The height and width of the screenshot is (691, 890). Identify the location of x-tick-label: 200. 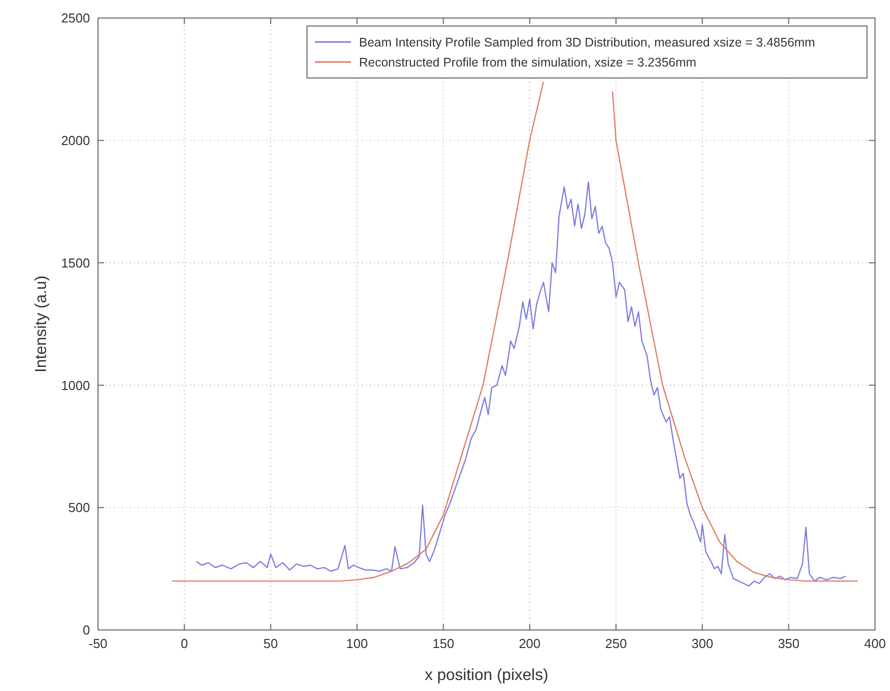
(529, 643).